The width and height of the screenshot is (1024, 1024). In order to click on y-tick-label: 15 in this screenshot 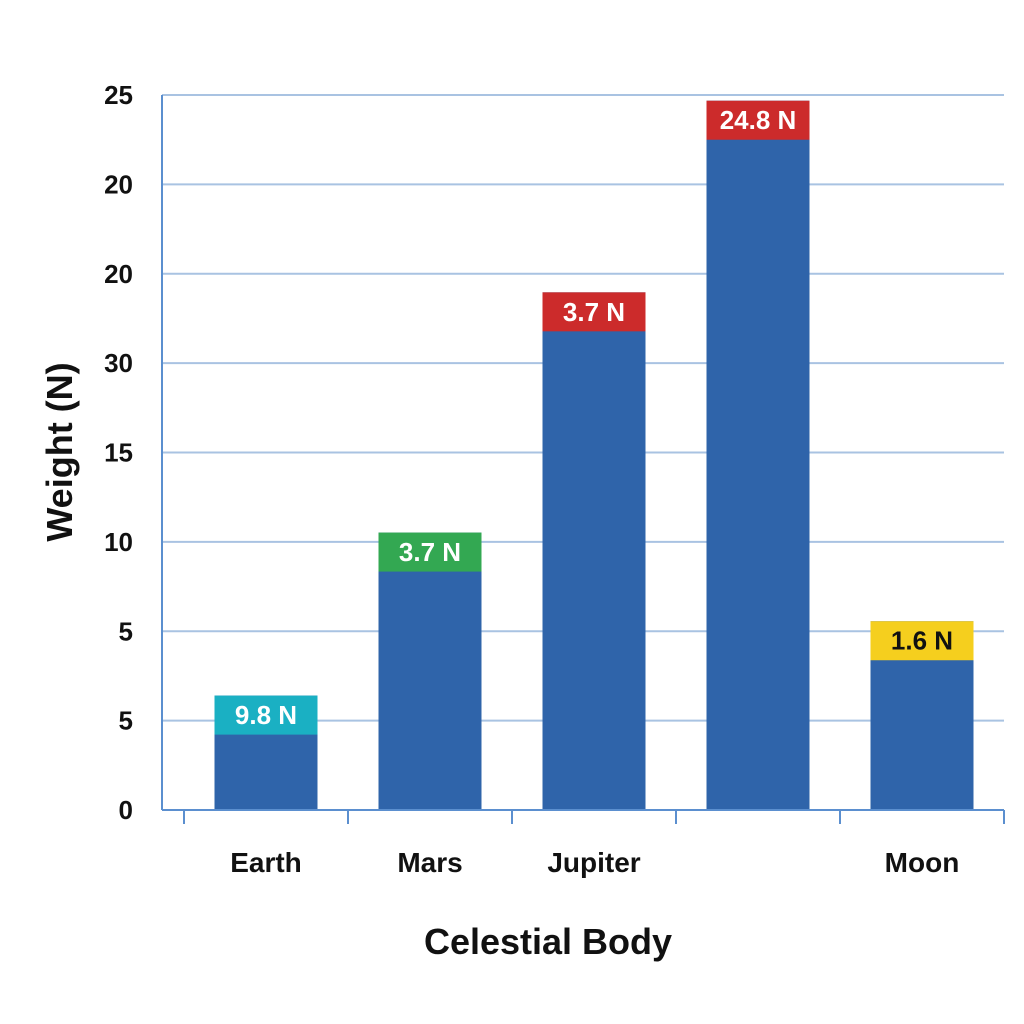, I will do `click(118, 453)`.